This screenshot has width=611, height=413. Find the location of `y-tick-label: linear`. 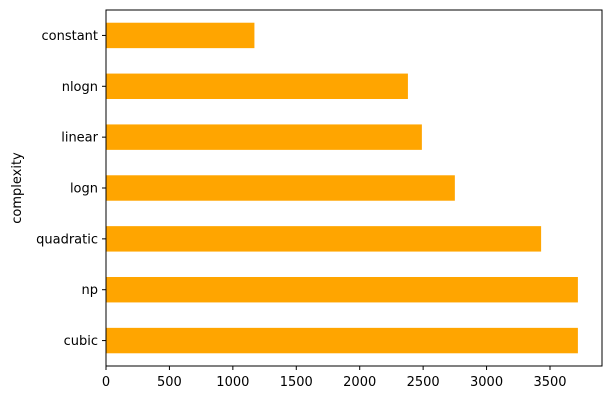

y-tick-label: linear is located at coordinates (79, 138).